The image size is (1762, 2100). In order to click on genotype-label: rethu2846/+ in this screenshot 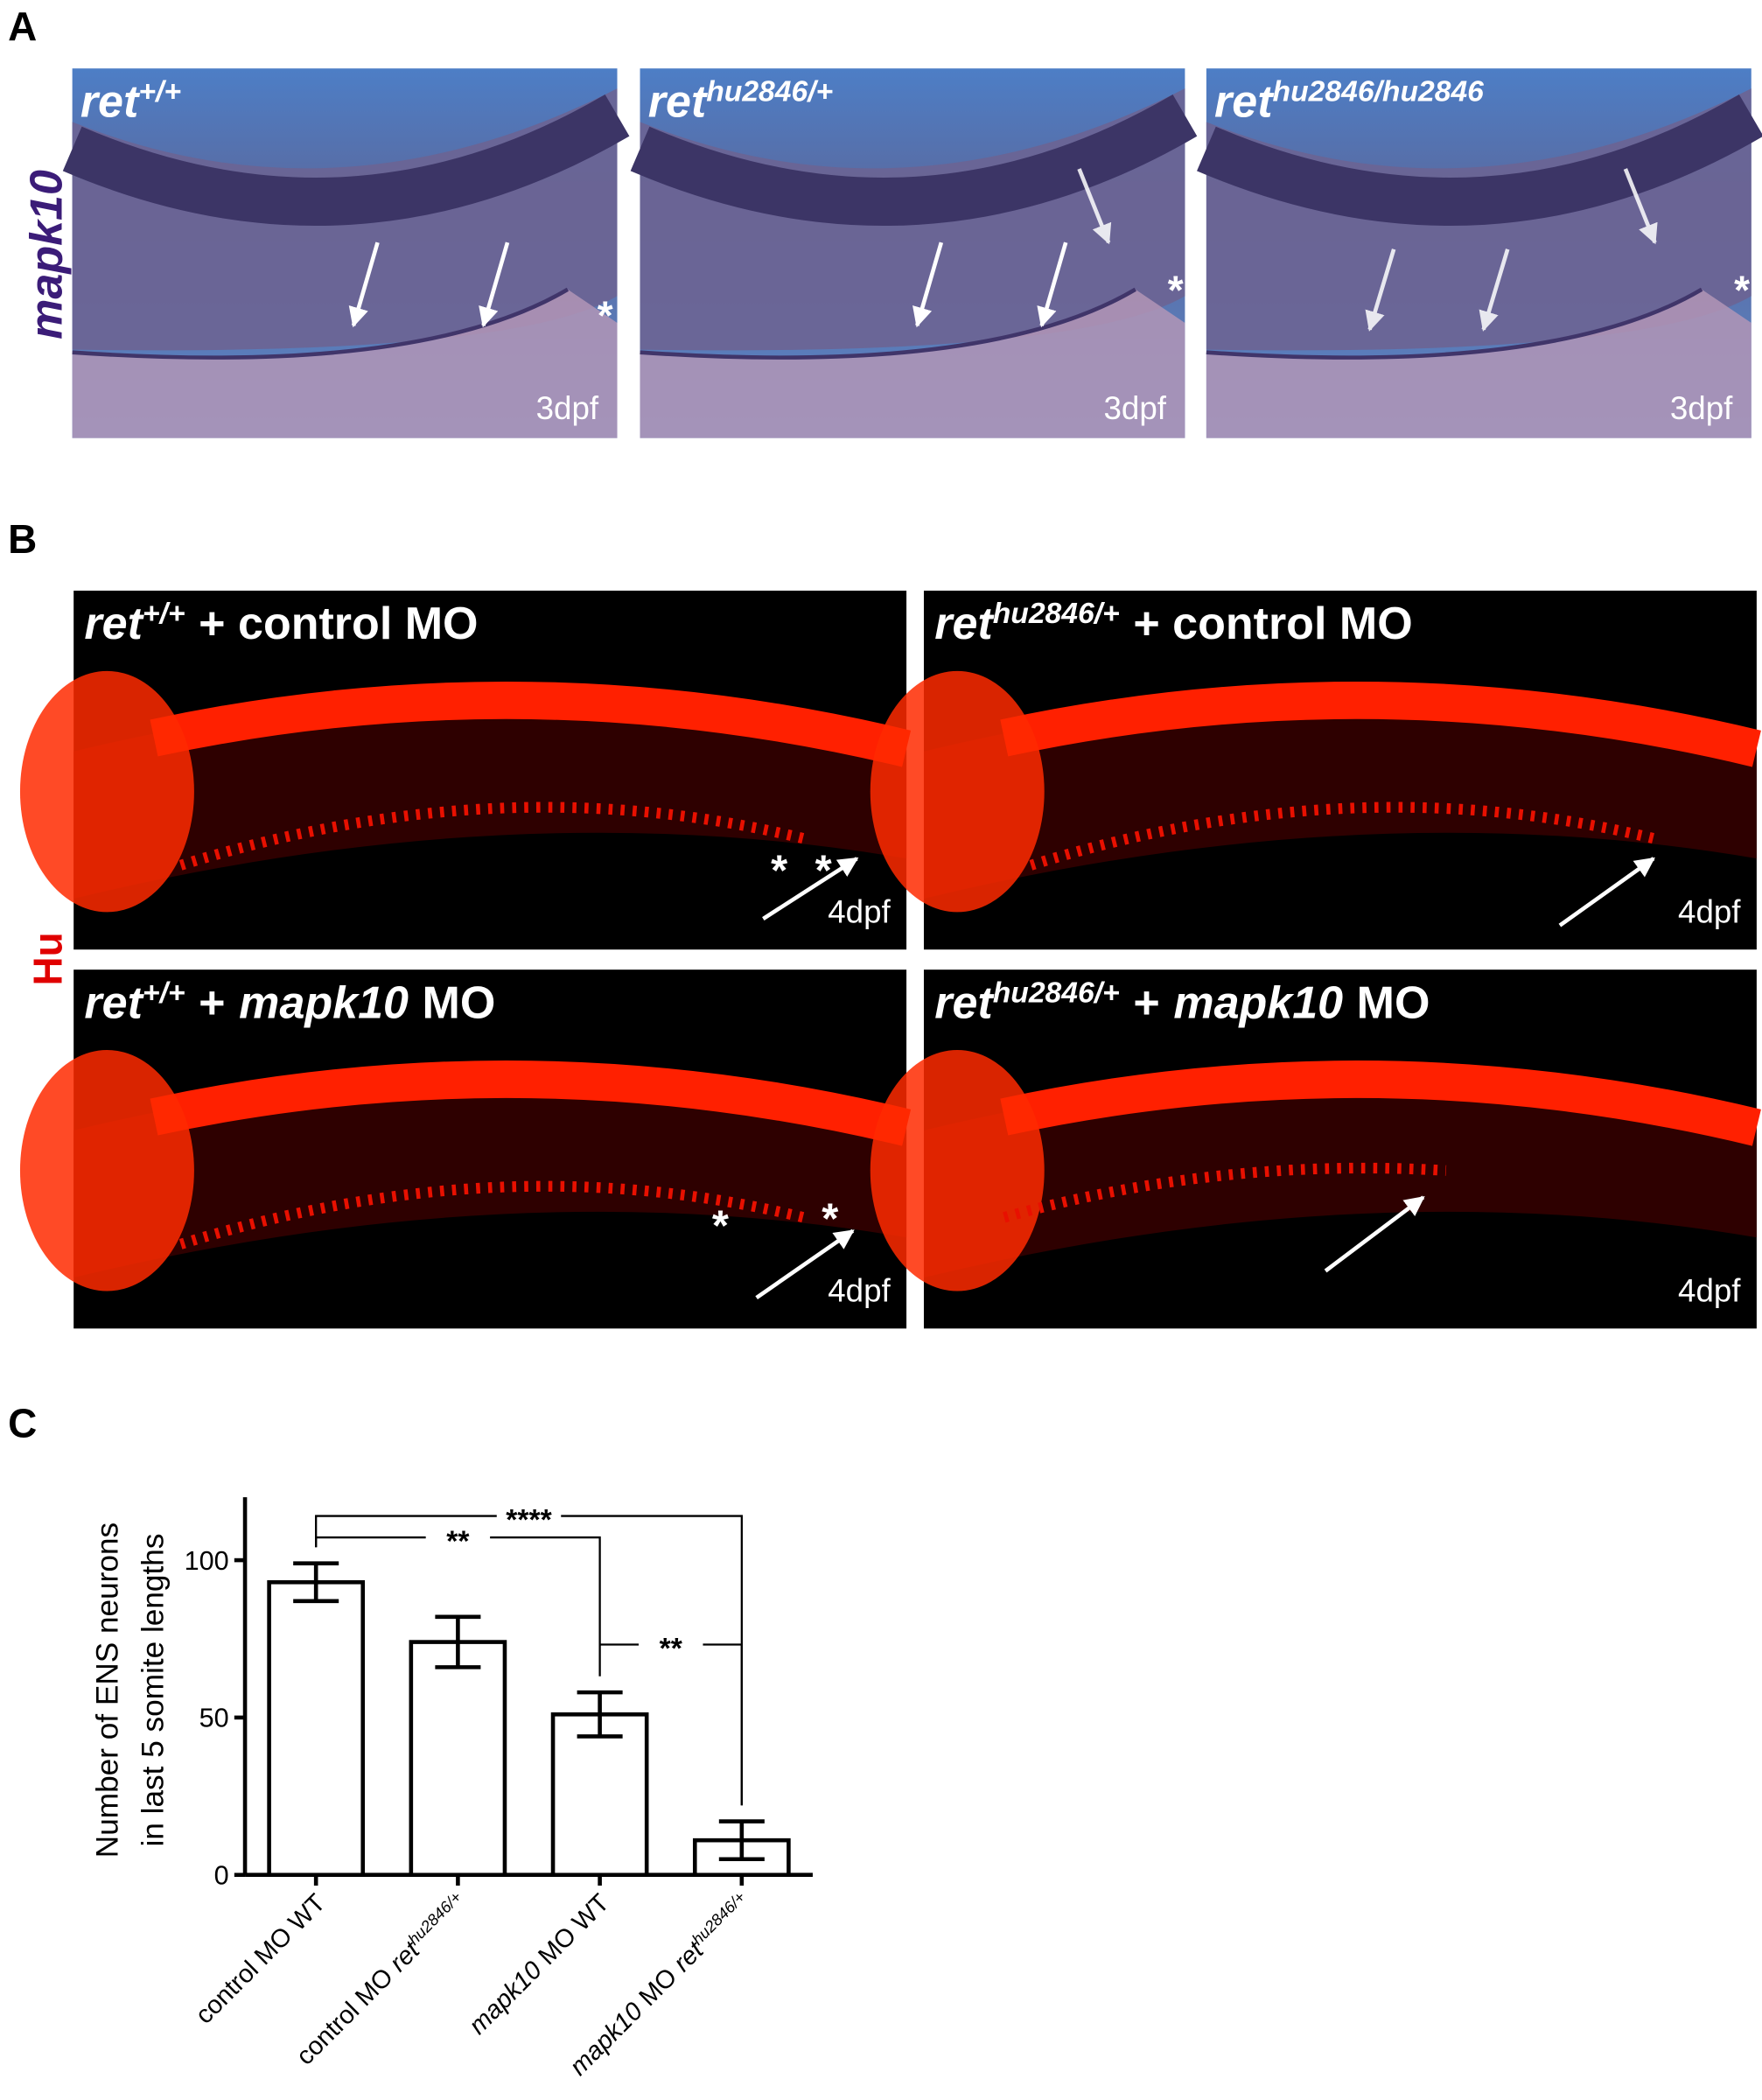, I will do `click(741, 101)`.